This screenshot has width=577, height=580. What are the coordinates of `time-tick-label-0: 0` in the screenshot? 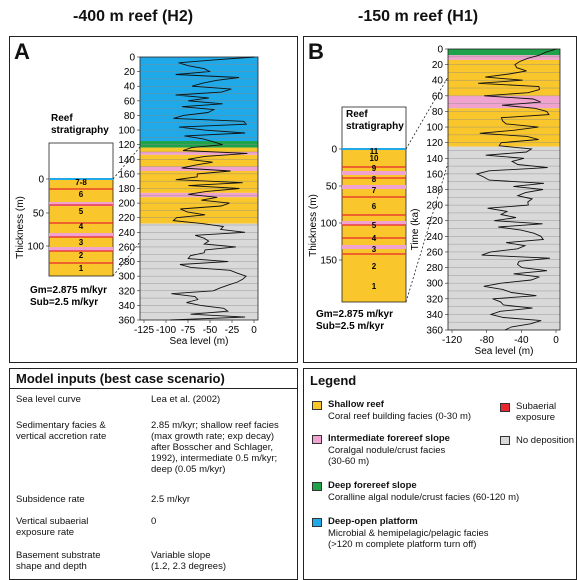 It's located at (440, 50).